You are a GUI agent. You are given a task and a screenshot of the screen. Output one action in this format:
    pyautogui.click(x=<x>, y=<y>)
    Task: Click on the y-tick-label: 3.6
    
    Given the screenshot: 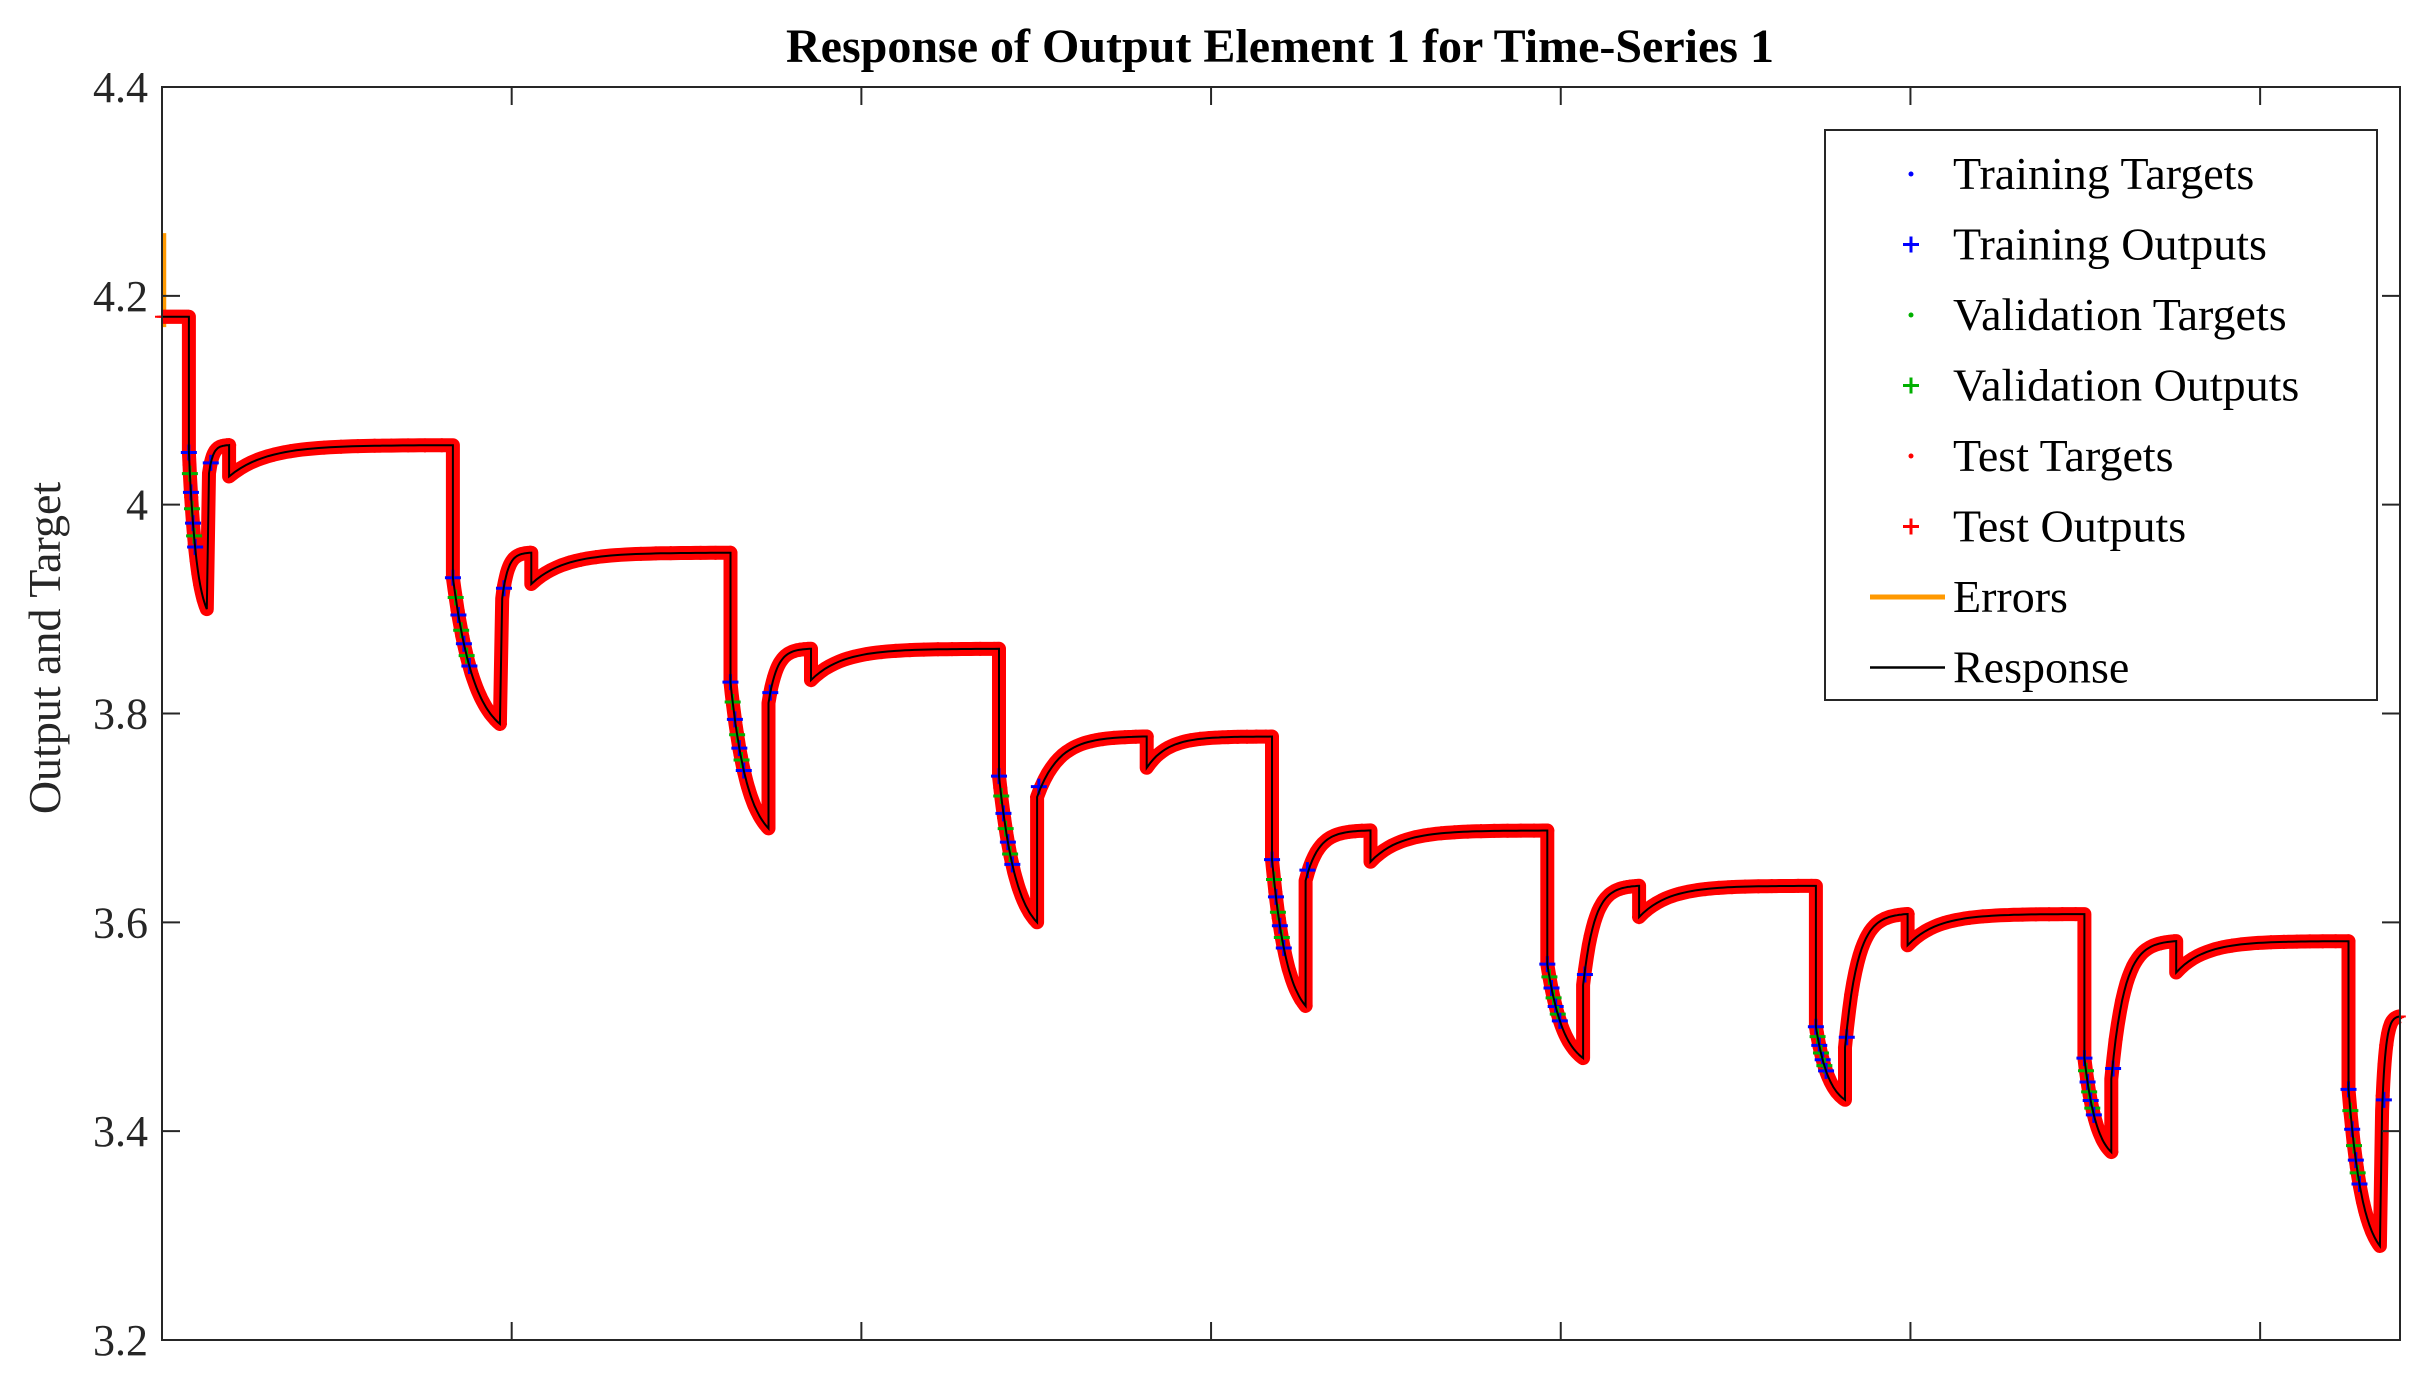 What is the action you would take?
    pyautogui.click(x=120, y=922)
    